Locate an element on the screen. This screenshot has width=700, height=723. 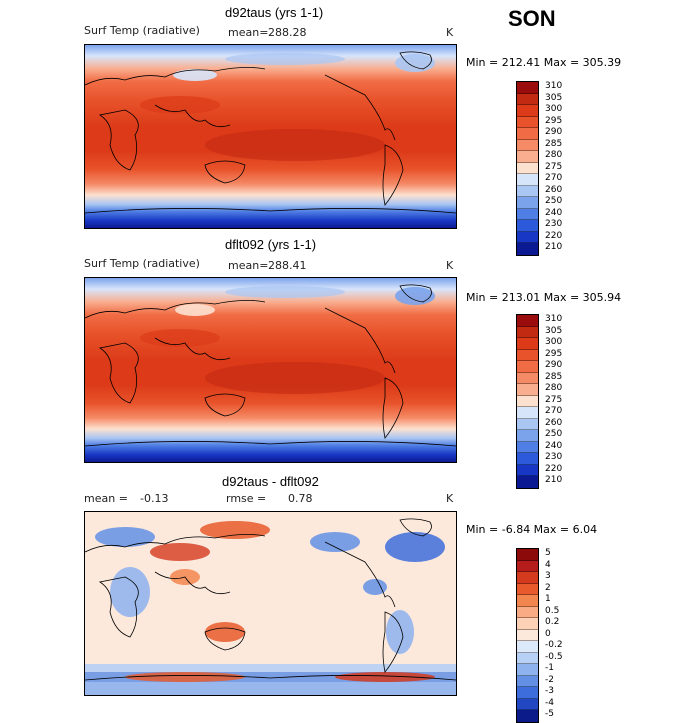
colorbar-tick-label: -0.2 is located at coordinates (554, 645).